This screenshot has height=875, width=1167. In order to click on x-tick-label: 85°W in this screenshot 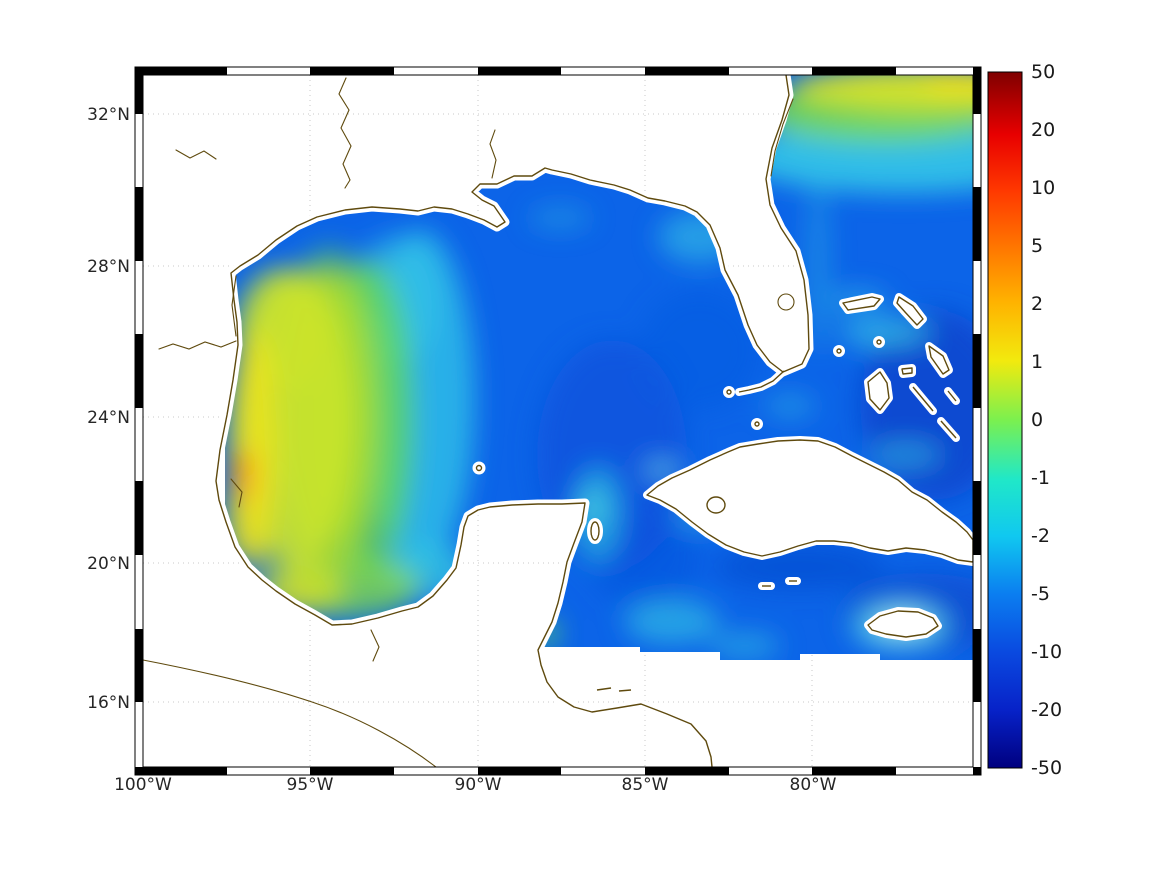, I will do `click(645, 785)`.